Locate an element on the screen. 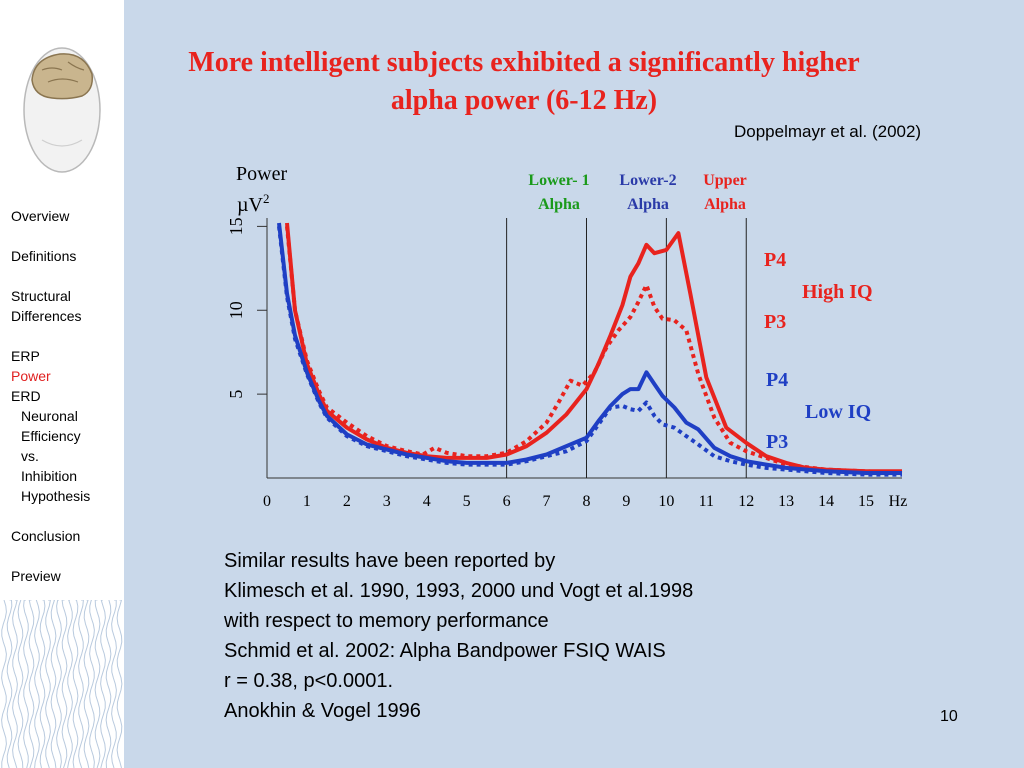  sidebar-item-inhibition: Inhibition is located at coordinates (49, 476).